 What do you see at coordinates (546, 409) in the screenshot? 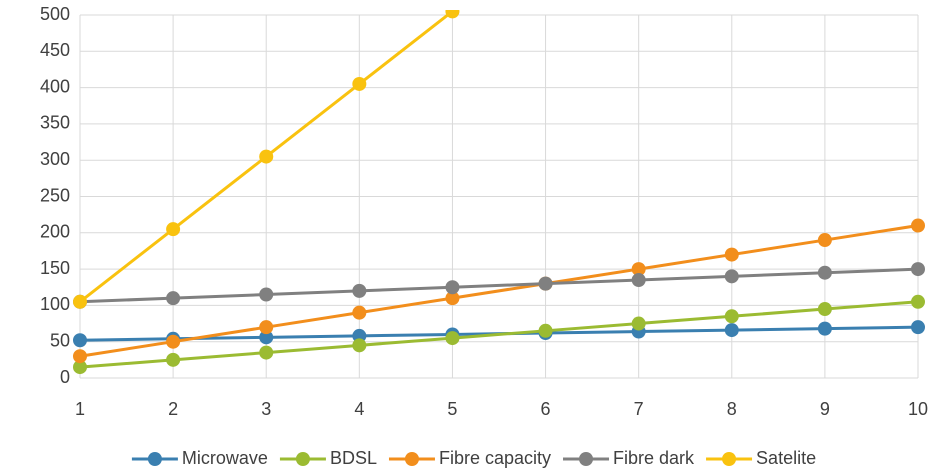
I see `x-tick-label: 6` at bounding box center [546, 409].